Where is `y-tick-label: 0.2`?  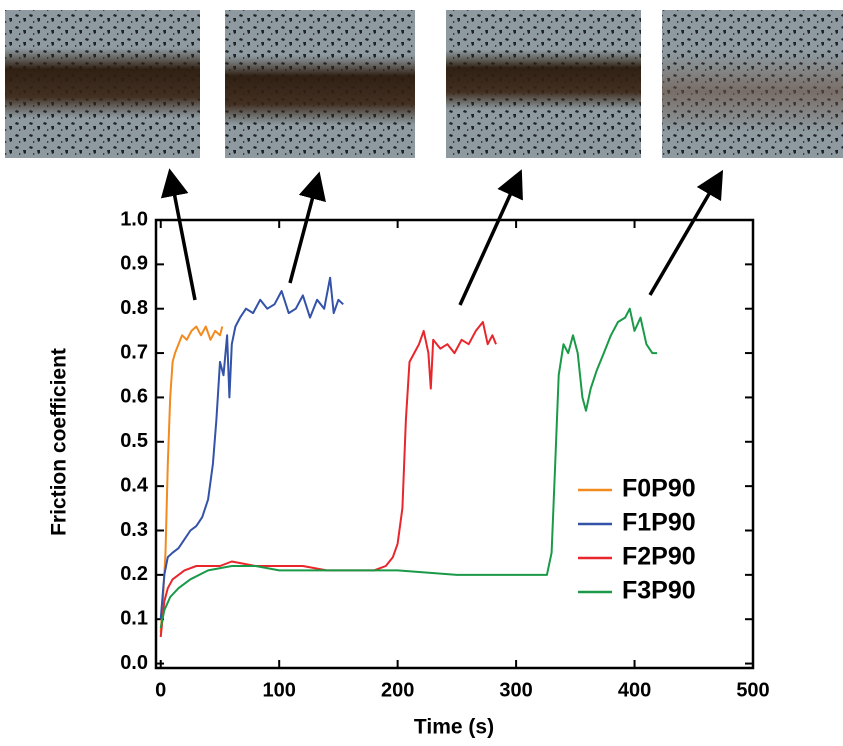
y-tick-label: 0.2 is located at coordinates (134, 574).